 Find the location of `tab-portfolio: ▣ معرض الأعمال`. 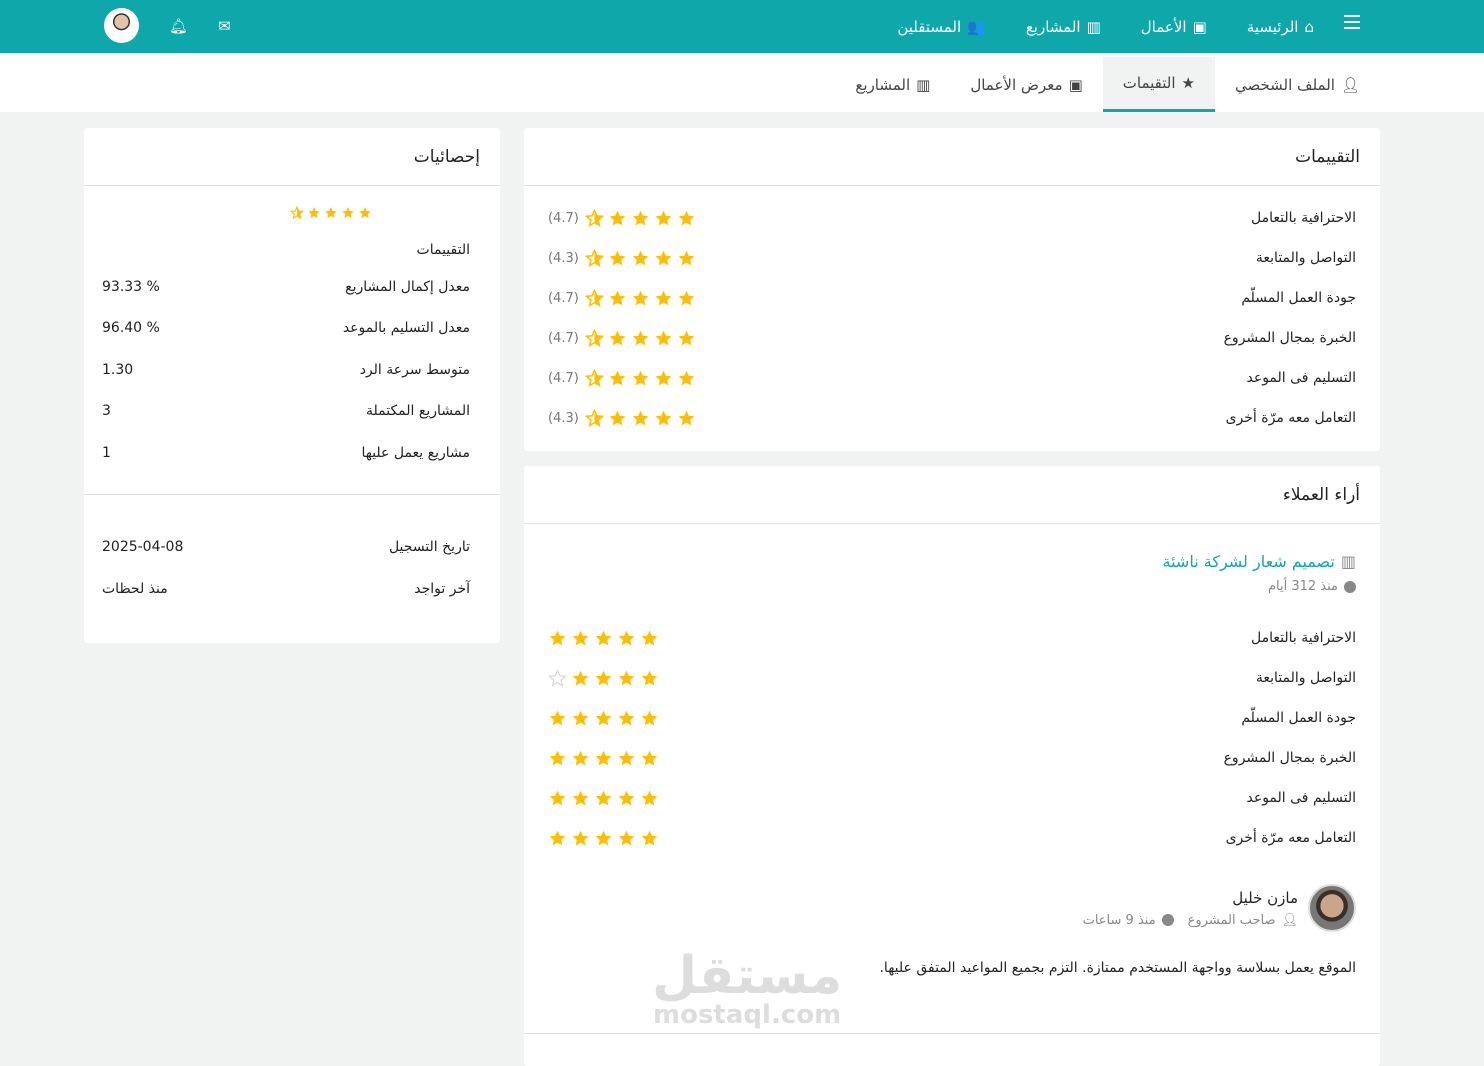

tab-portfolio: ▣ معرض الأعمال is located at coordinates (1026, 84).